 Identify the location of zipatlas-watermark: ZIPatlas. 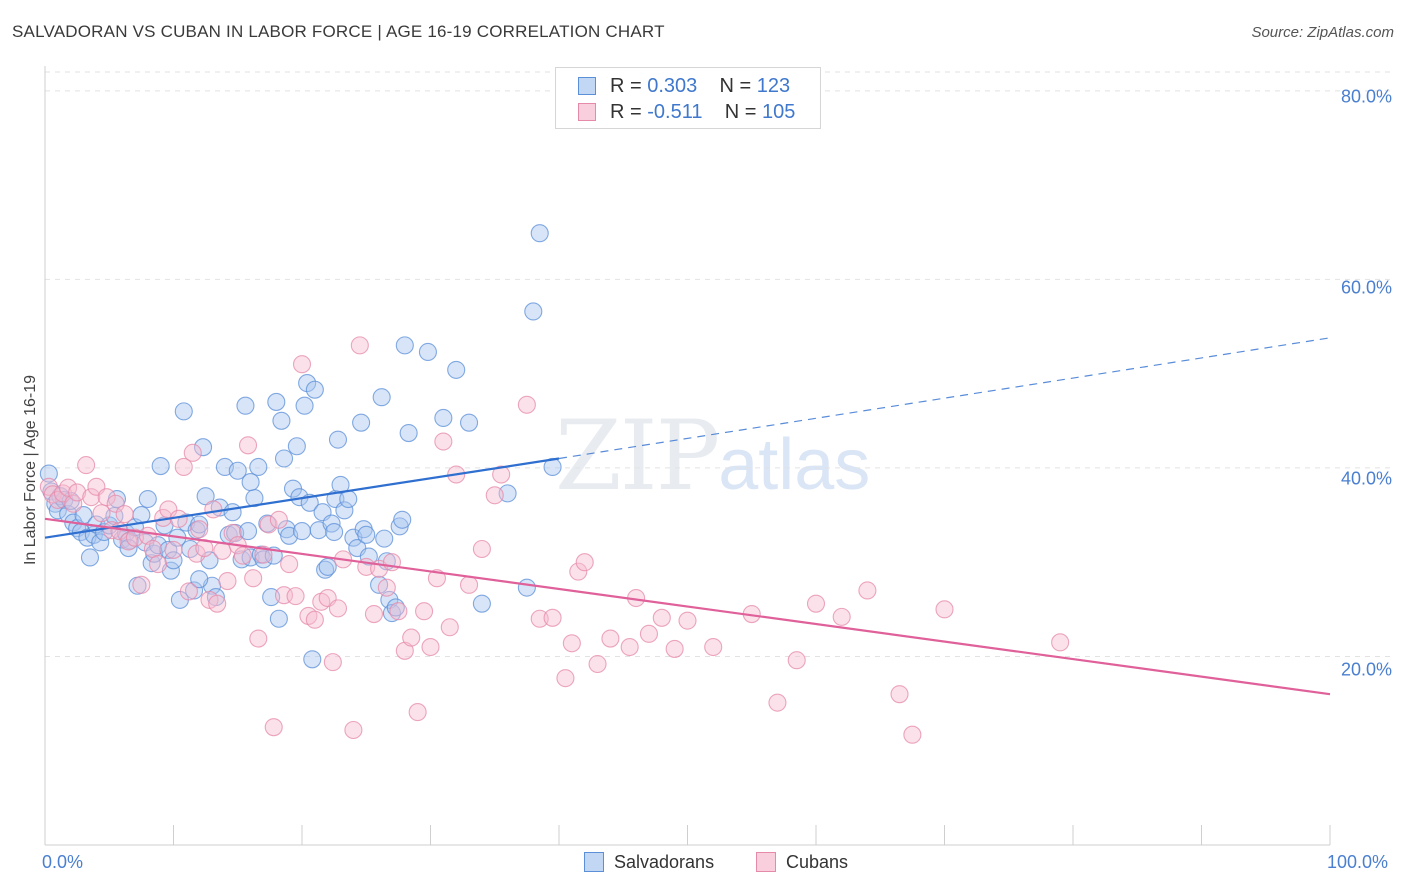
(712, 456).